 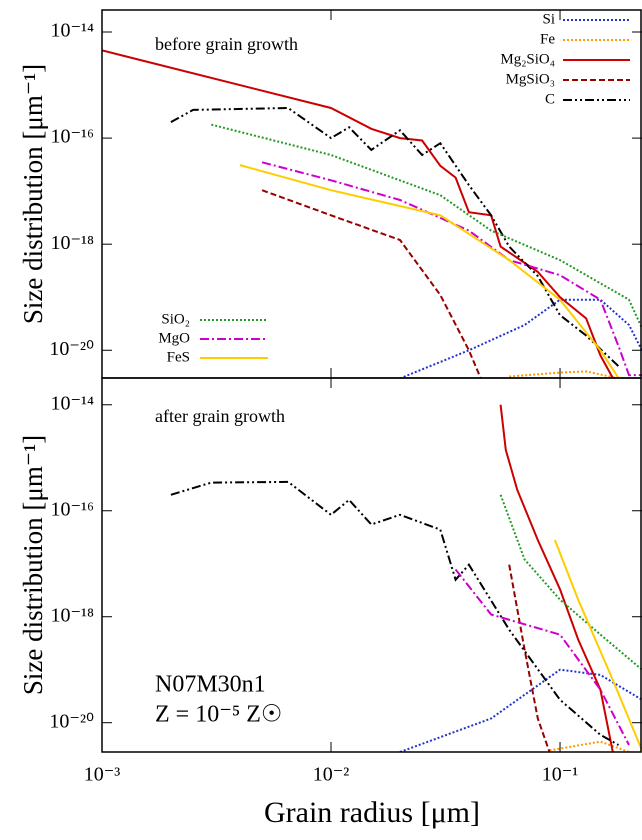 I want to click on legend-label: MgO, so click(x=174, y=338).